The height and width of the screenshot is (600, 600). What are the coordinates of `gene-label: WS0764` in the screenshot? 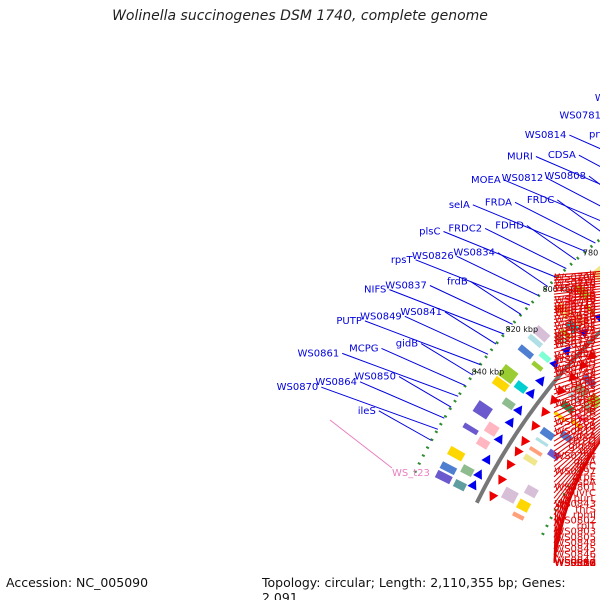 It's located at (575, 326).